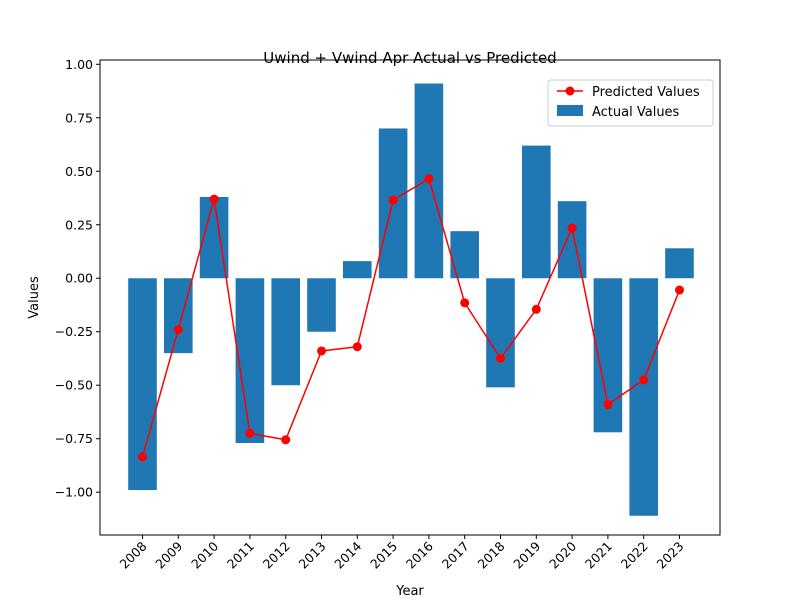 This screenshot has height=600, width=800. What do you see at coordinates (643, 397) in the screenshot?
I see `bar-2022` at bounding box center [643, 397].